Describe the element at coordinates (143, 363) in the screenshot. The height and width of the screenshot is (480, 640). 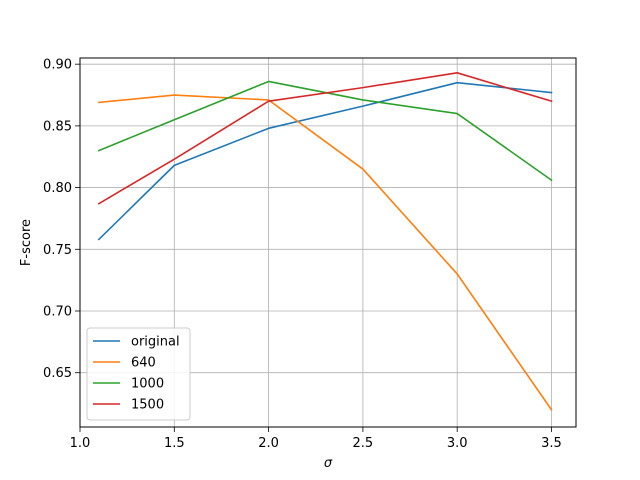
I see `legend-label-640: 640` at that location.